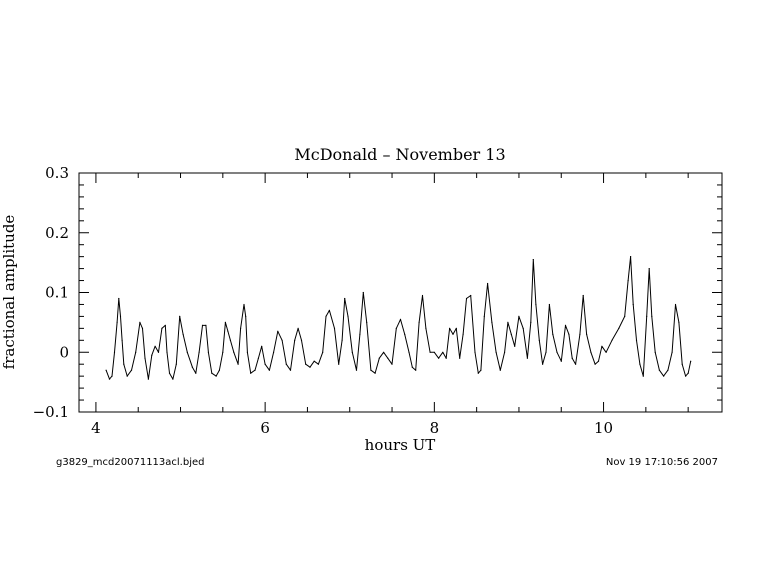 The height and width of the screenshot is (574, 768). What do you see at coordinates (64, 352) in the screenshot?
I see `y-tick-label: 0` at bounding box center [64, 352].